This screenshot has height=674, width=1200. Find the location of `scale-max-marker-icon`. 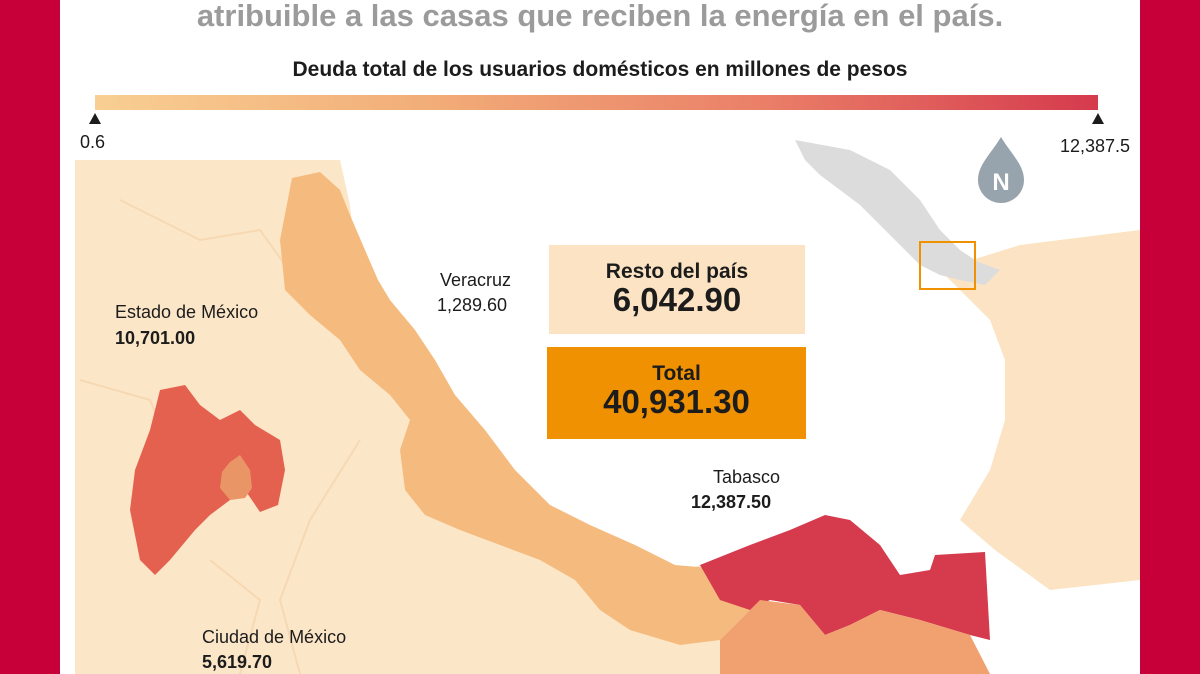

scale-max-marker-icon is located at coordinates (1098, 118).